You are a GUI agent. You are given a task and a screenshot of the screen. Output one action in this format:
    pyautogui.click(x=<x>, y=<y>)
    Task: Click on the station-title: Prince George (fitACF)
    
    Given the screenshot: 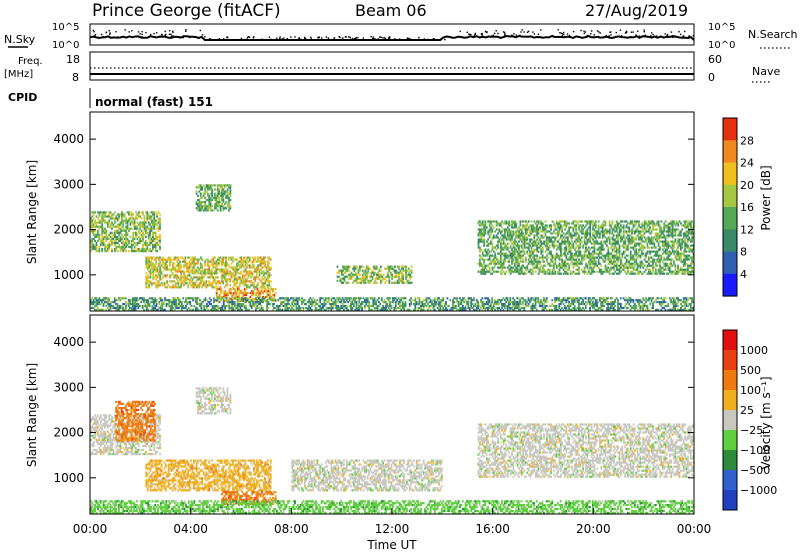 What is the action you would take?
    pyautogui.click(x=186, y=11)
    